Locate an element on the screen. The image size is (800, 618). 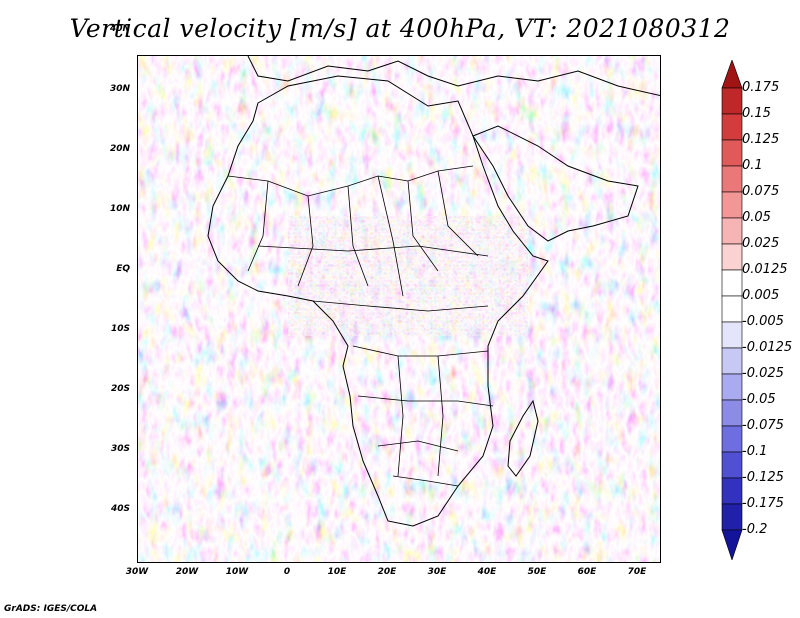
lat-label-30s: 30S is located at coordinates (120, 449).